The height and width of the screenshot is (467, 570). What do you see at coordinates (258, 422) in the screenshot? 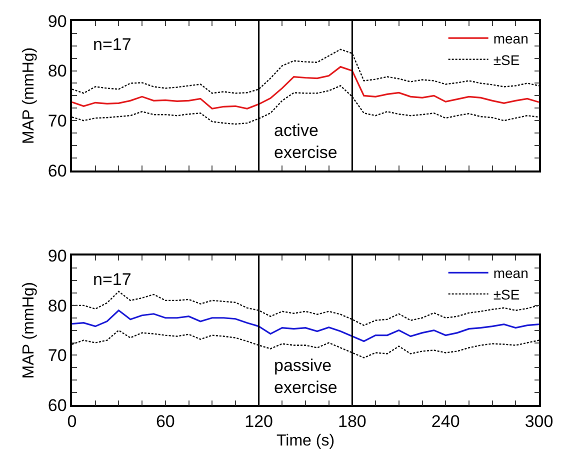
I see `x-tick-label: 120` at bounding box center [258, 422].